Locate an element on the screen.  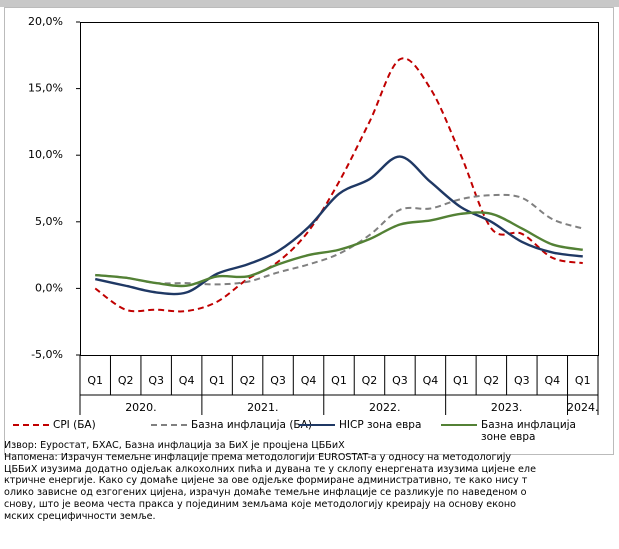
y-tick-label: 5,0% is located at coordinates (49, 221).